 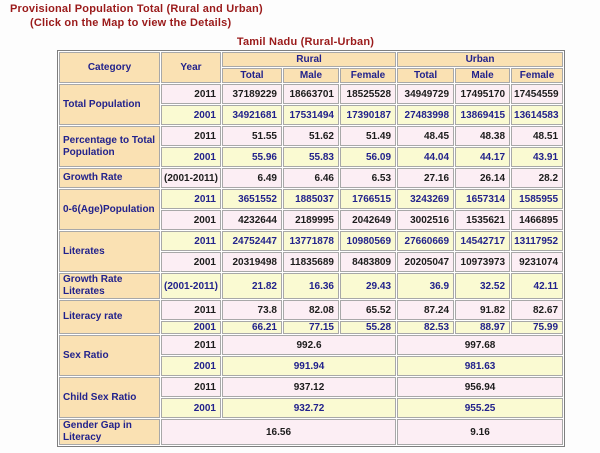 I want to click on data-cell: 51.62, so click(x=311, y=136).